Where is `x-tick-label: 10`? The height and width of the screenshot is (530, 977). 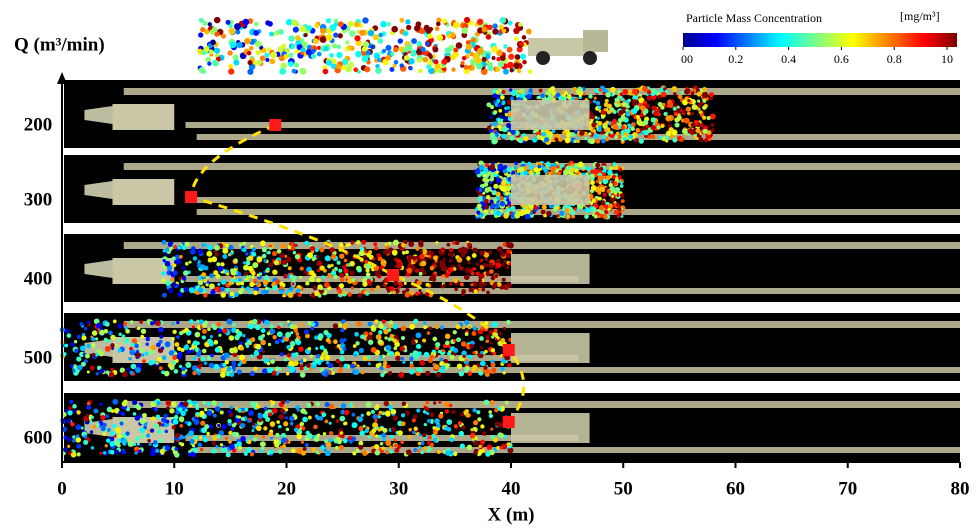
x-tick-label: 10 is located at coordinates (174, 488).